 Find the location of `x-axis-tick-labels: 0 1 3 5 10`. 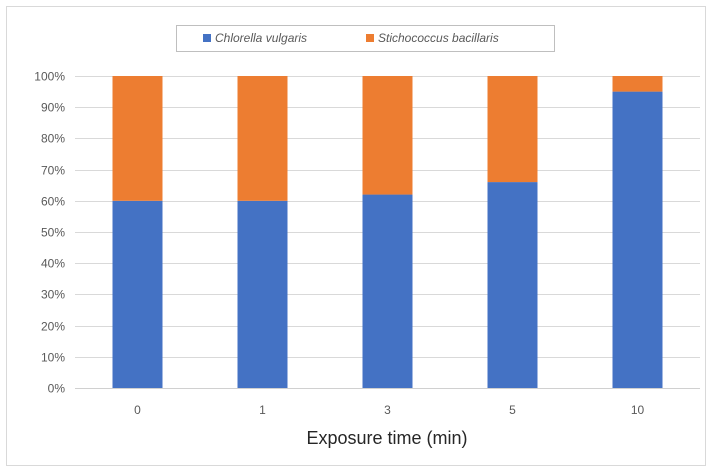

x-axis-tick-labels: 0 1 3 5 10 is located at coordinates (389, 410).